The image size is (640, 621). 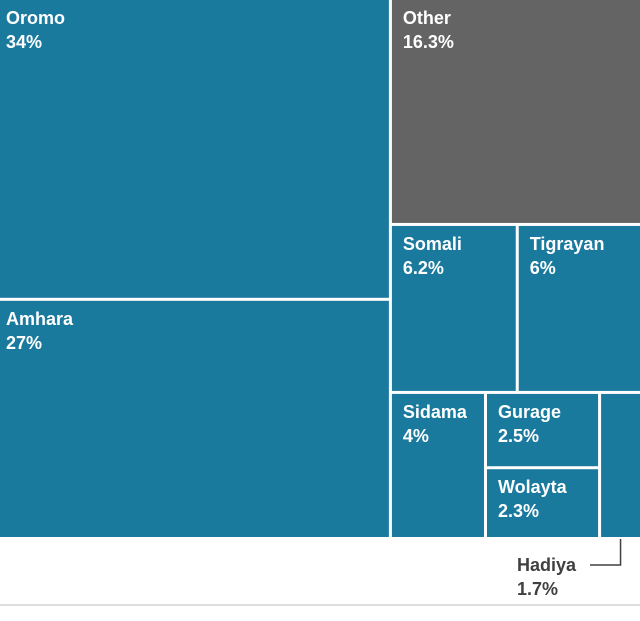 What do you see at coordinates (24, 343) in the screenshot?
I see `tile-value-amhara: 27%` at bounding box center [24, 343].